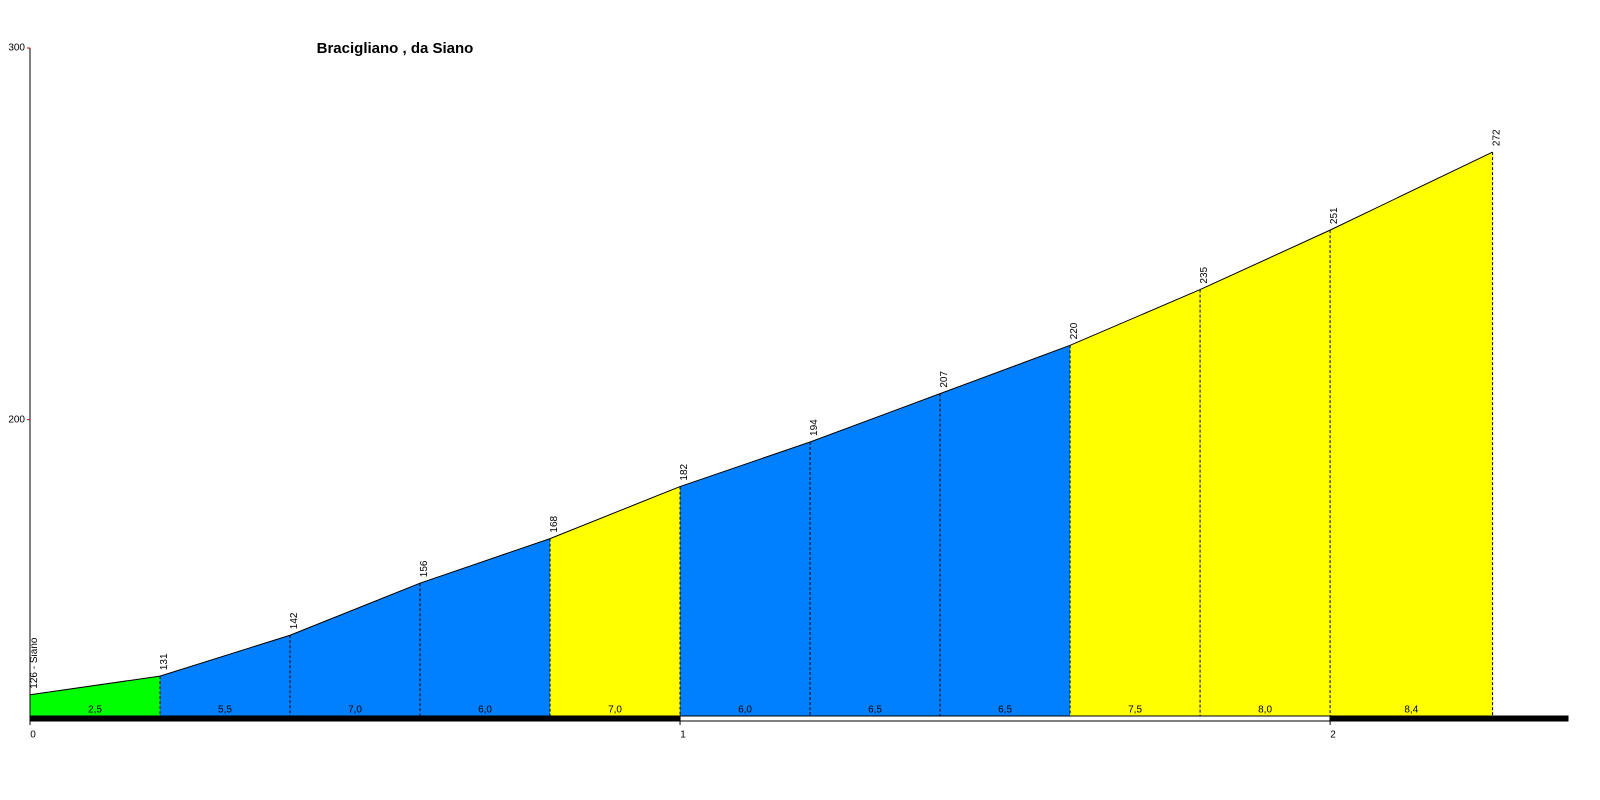 The height and width of the screenshot is (800, 1600). I want to click on gradient-label: 8,0, so click(1265, 710).